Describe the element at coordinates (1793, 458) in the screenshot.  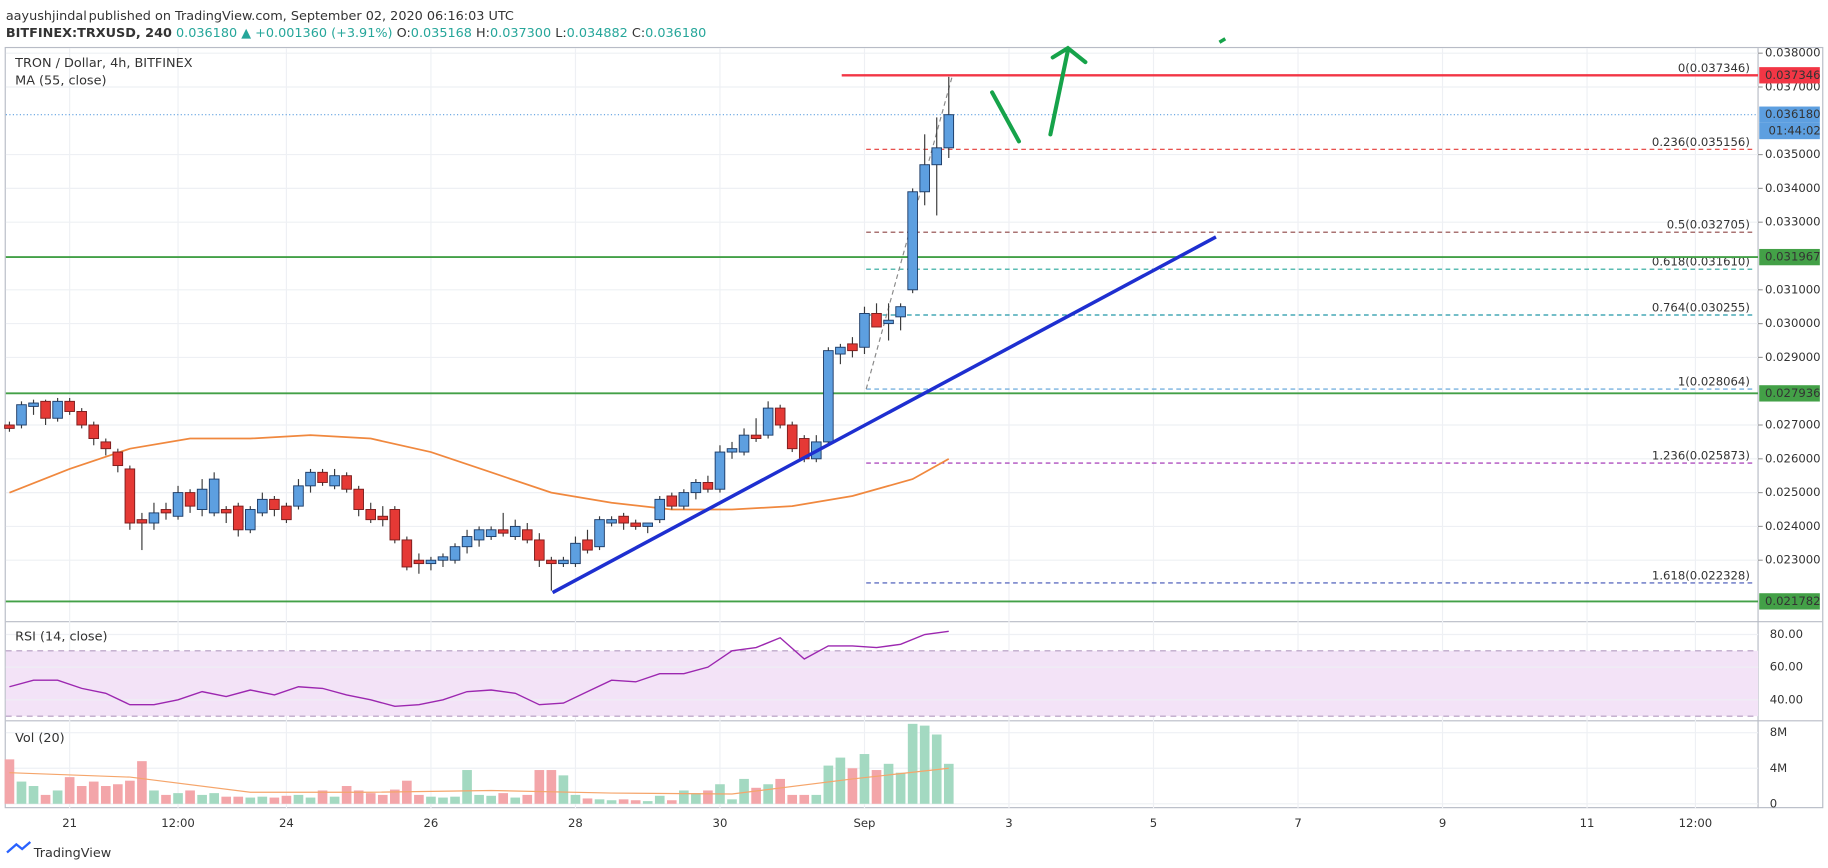
I see `y-tick-label: 0.026000` at that location.